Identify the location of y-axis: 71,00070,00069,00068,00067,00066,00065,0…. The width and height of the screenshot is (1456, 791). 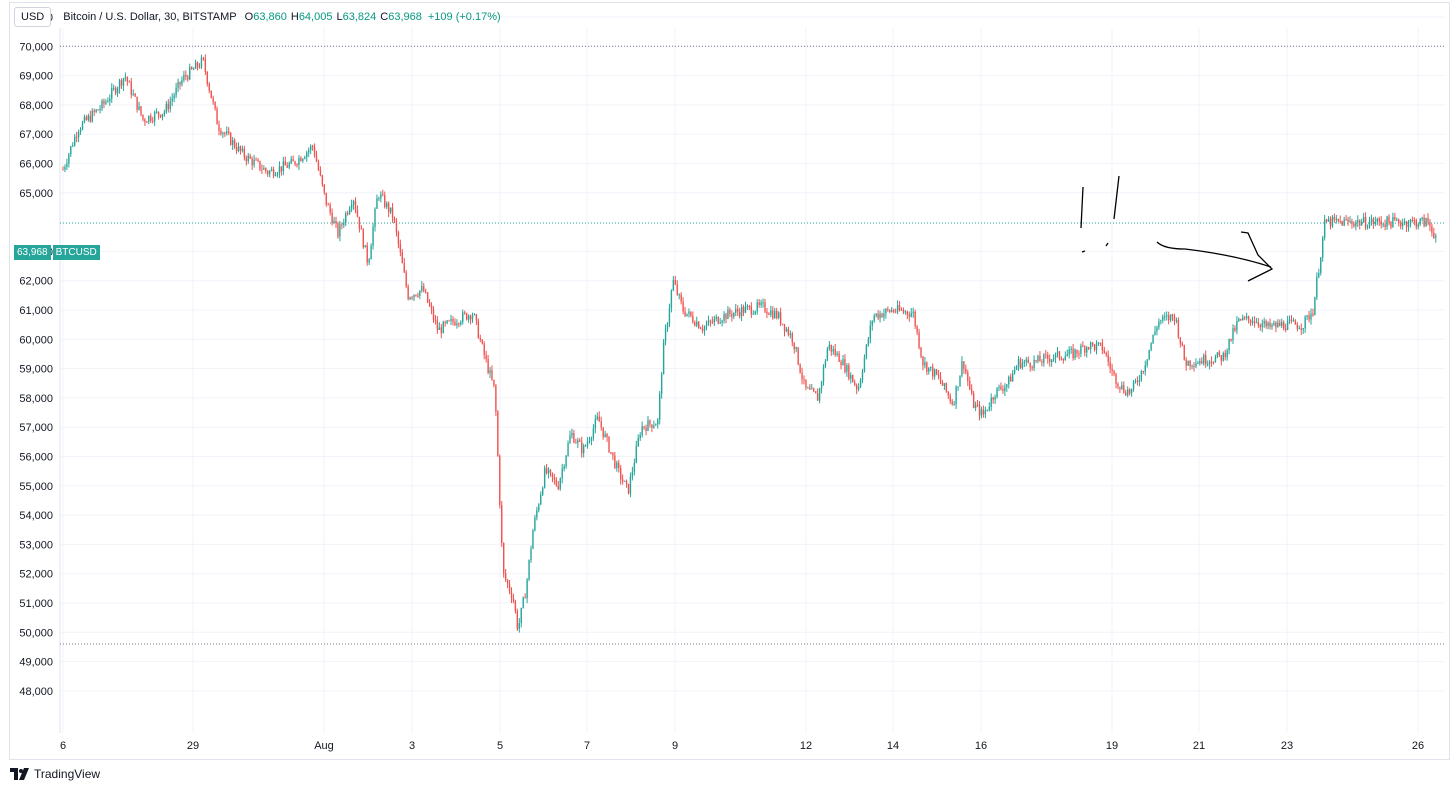
(36, 355).